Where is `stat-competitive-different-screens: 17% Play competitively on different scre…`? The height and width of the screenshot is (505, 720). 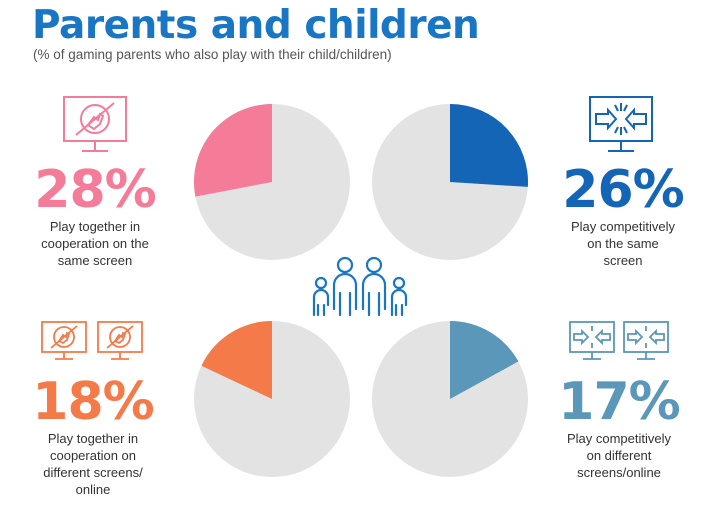
stat-competitive-different-screens: 17% Play competitively on different scre… is located at coordinates (619, 427).